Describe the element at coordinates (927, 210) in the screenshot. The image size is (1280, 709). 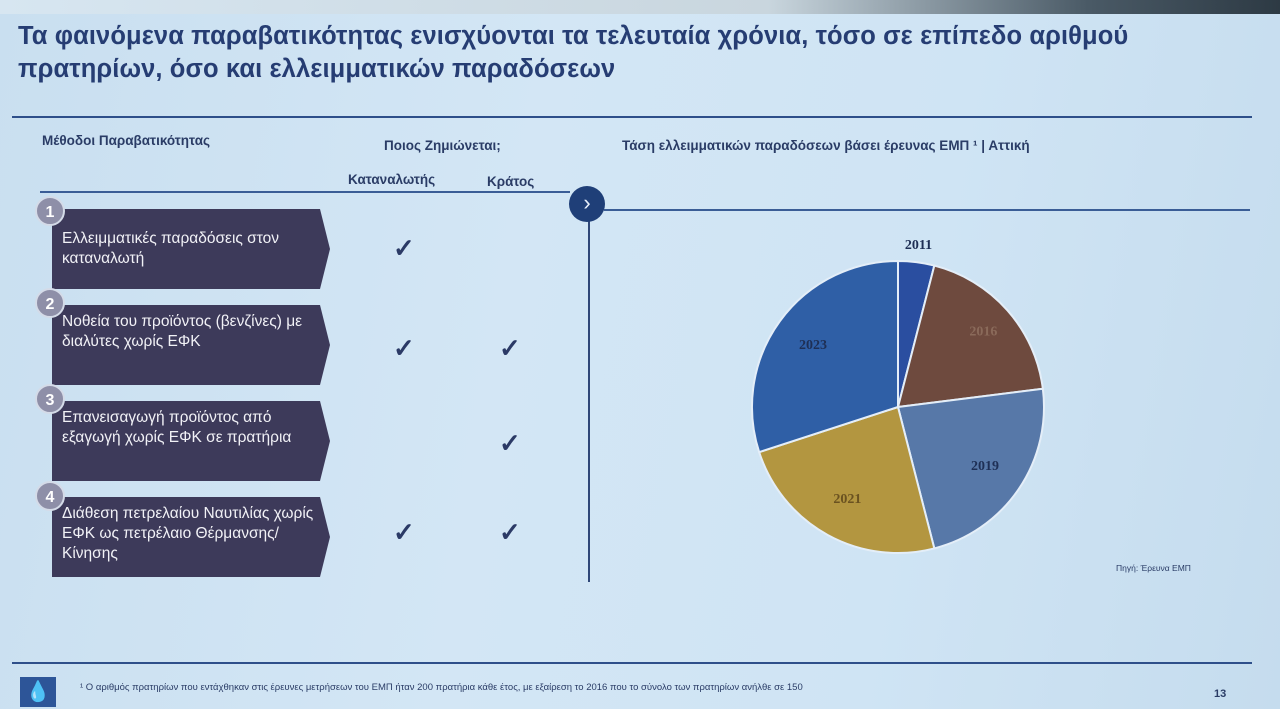
I see `chart-divider` at that location.